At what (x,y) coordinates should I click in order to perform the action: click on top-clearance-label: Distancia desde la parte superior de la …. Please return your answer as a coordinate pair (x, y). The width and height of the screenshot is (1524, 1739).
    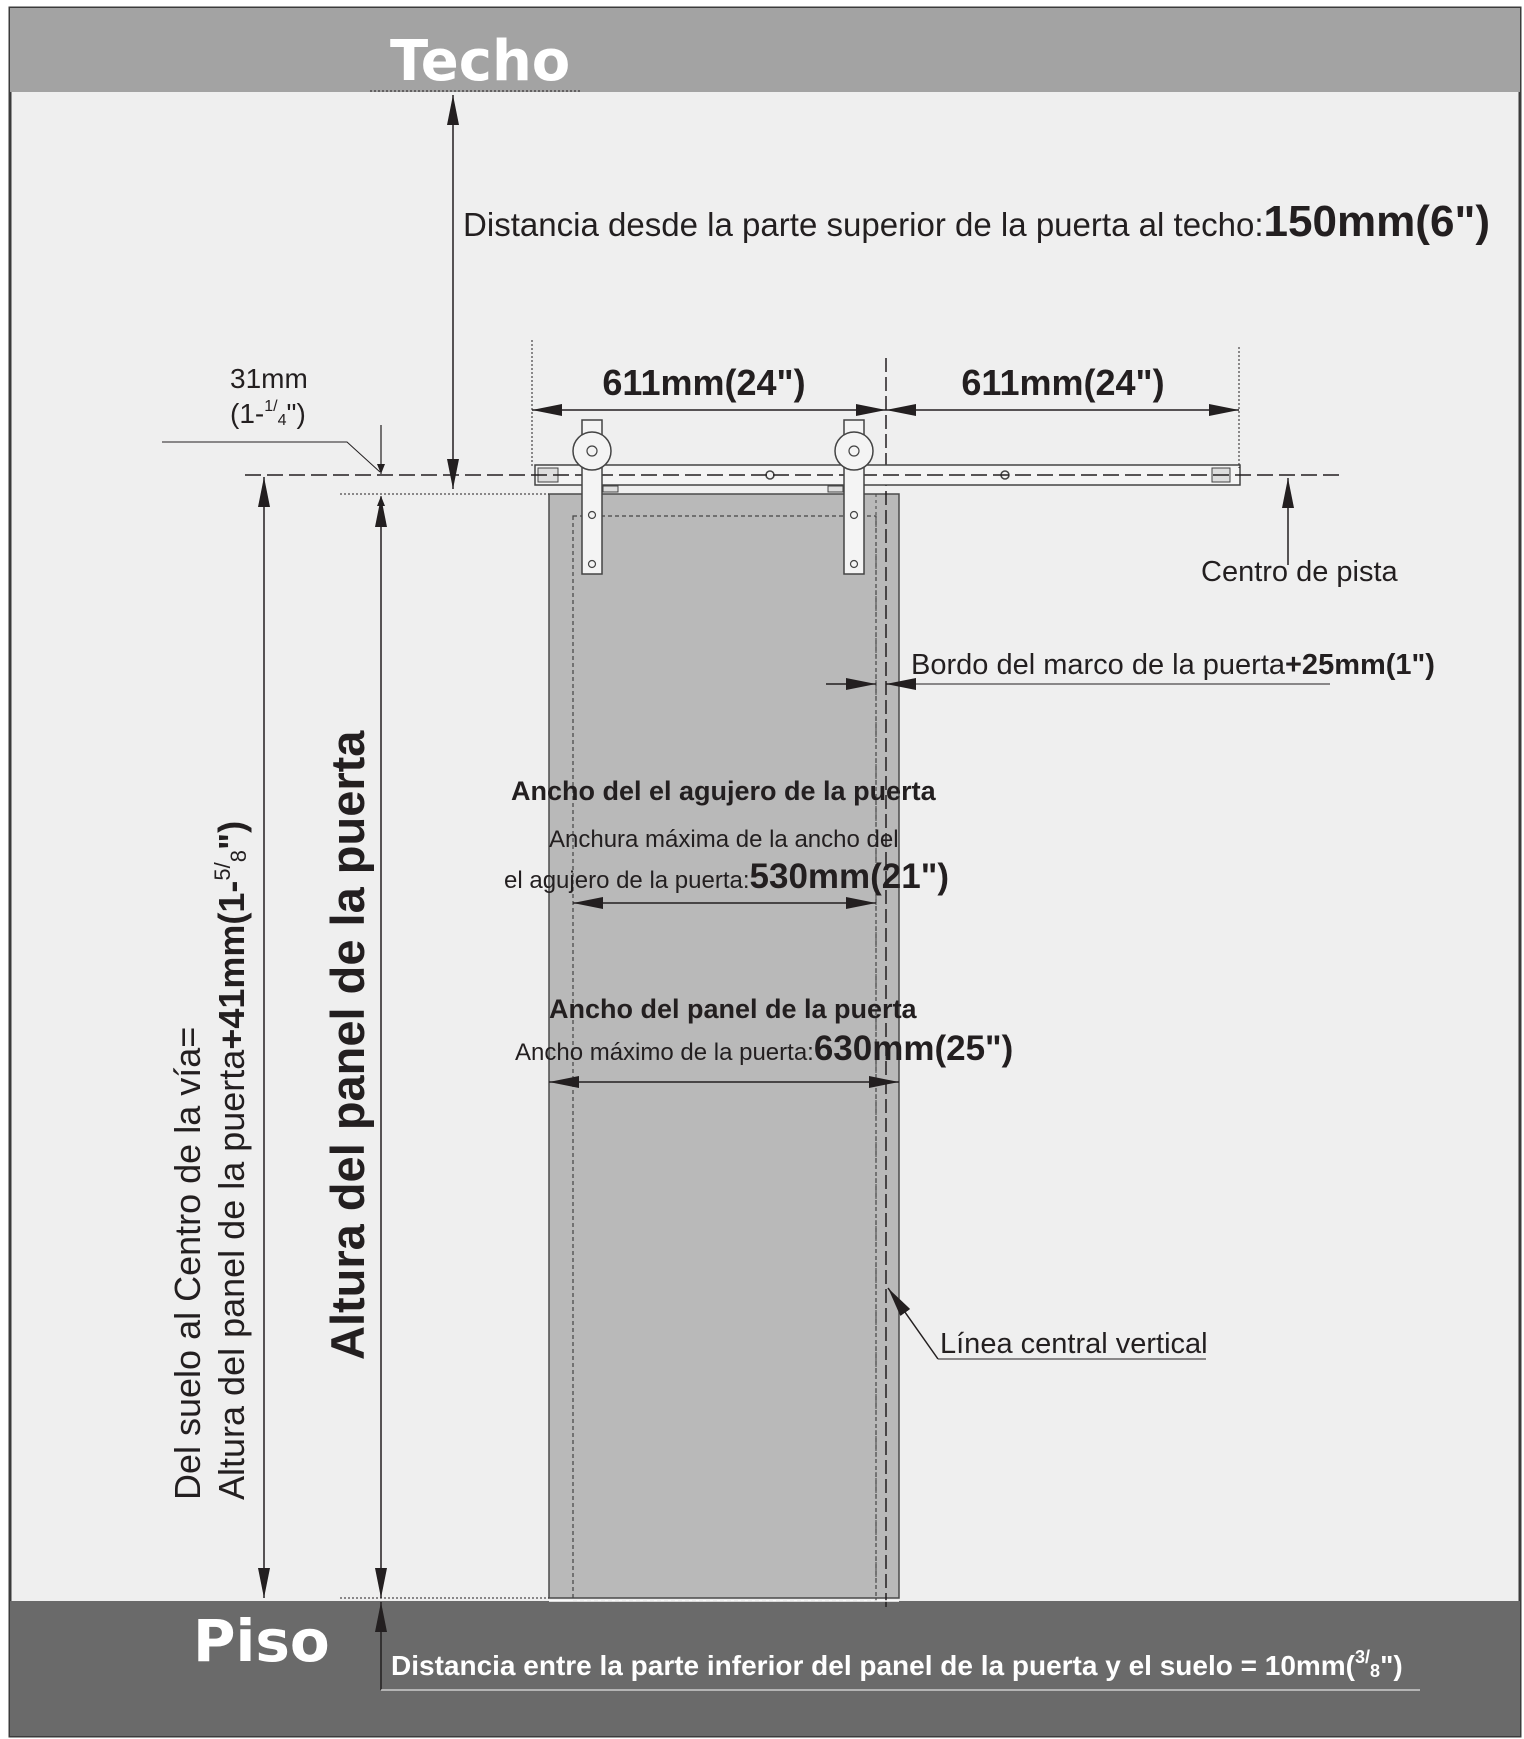
    Looking at the image, I should click on (976, 221).